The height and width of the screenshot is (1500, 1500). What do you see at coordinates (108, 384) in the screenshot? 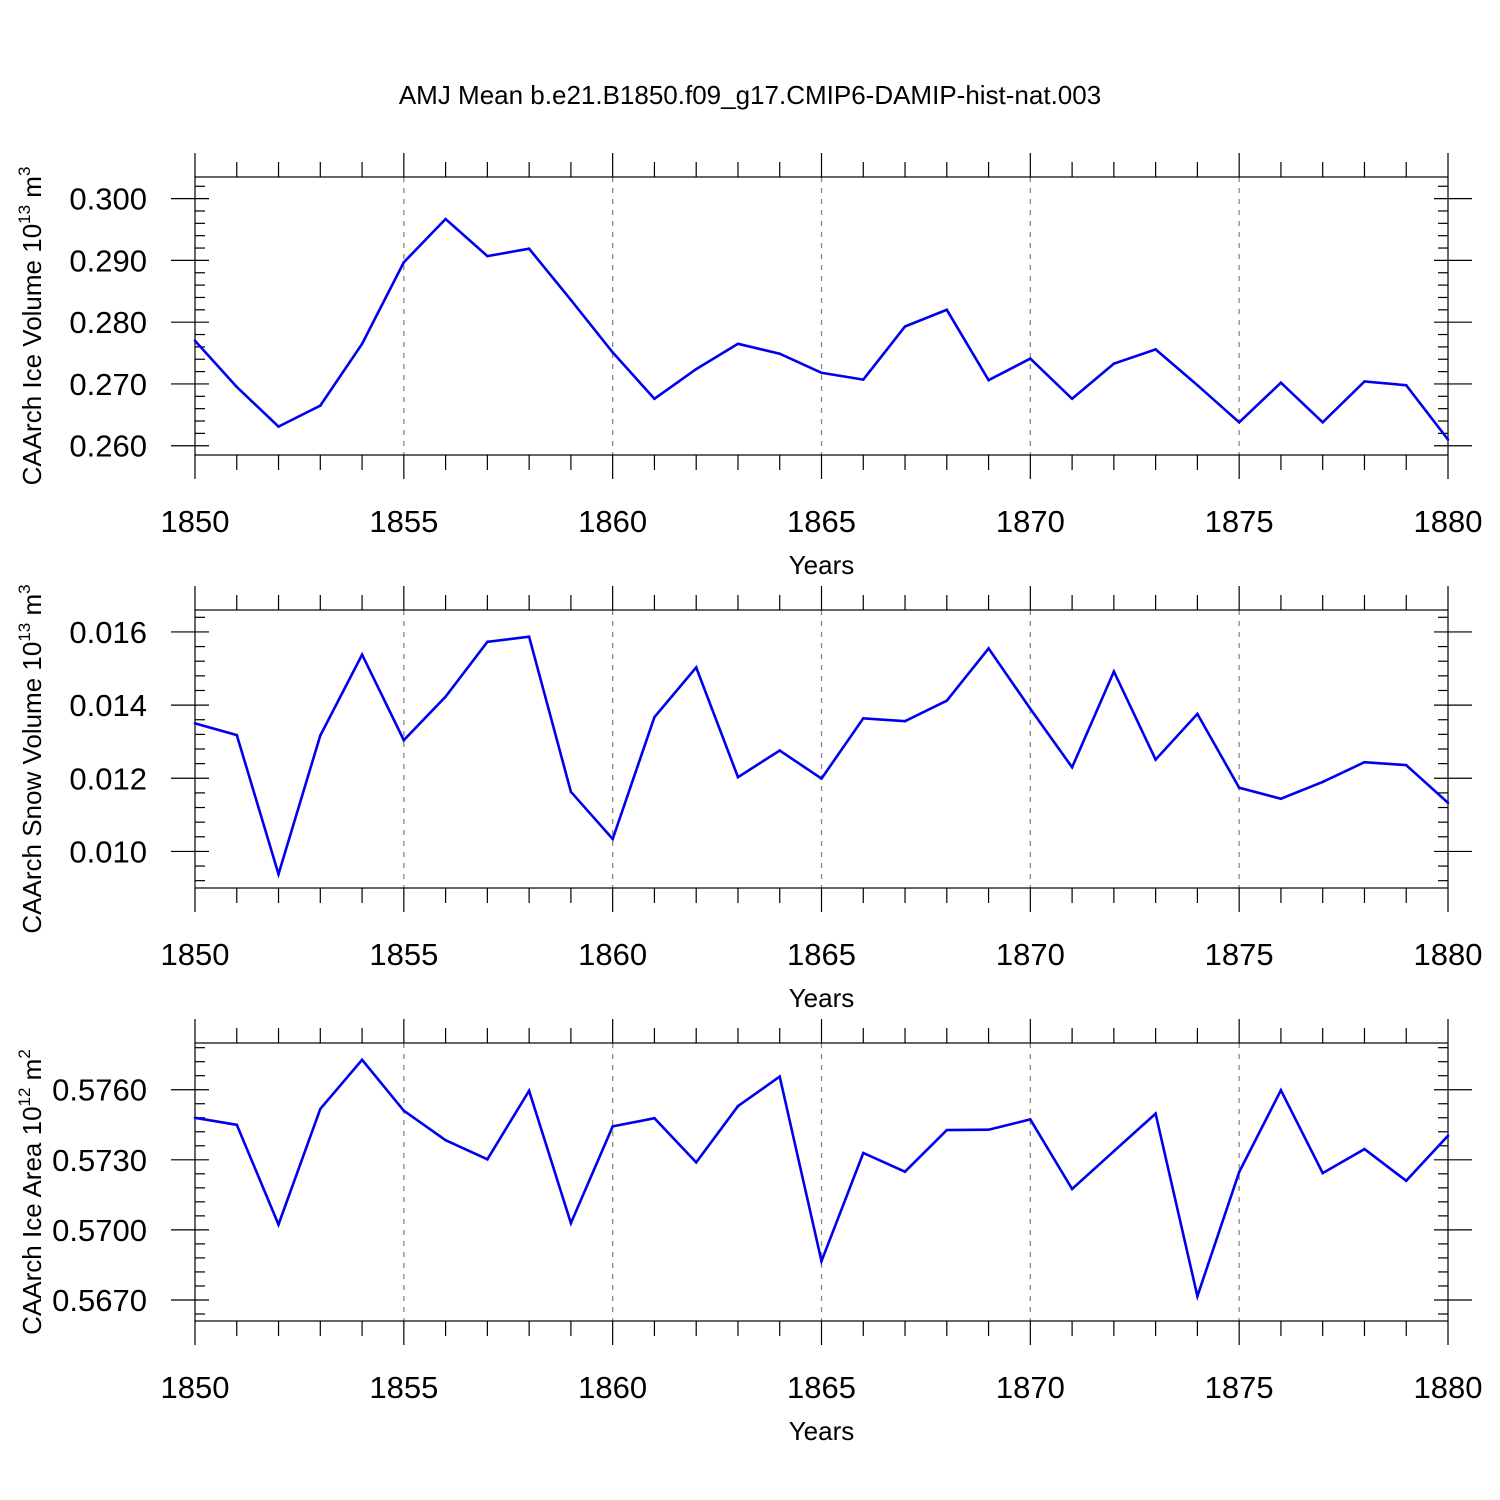
I see `y-tick-label: 0.270` at bounding box center [108, 384].